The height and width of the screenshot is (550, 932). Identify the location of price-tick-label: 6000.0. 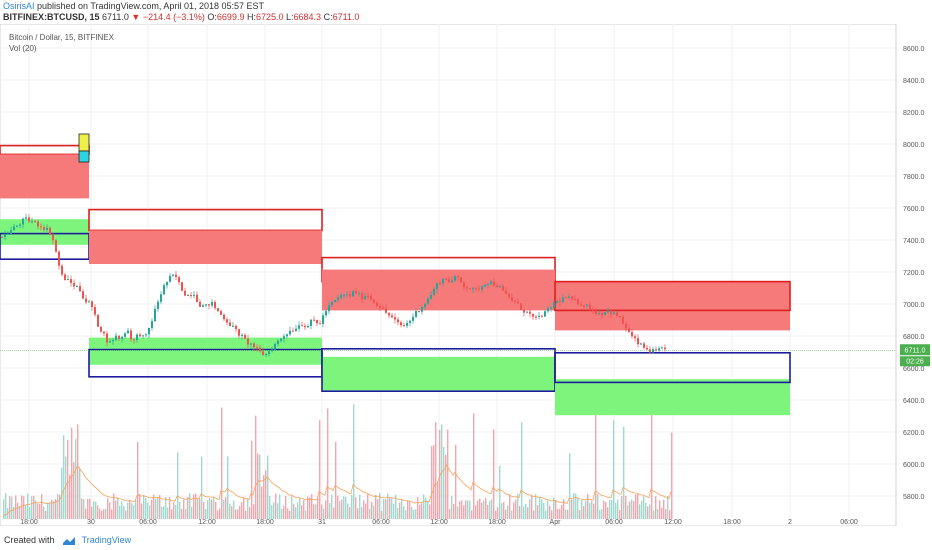
(914, 465).